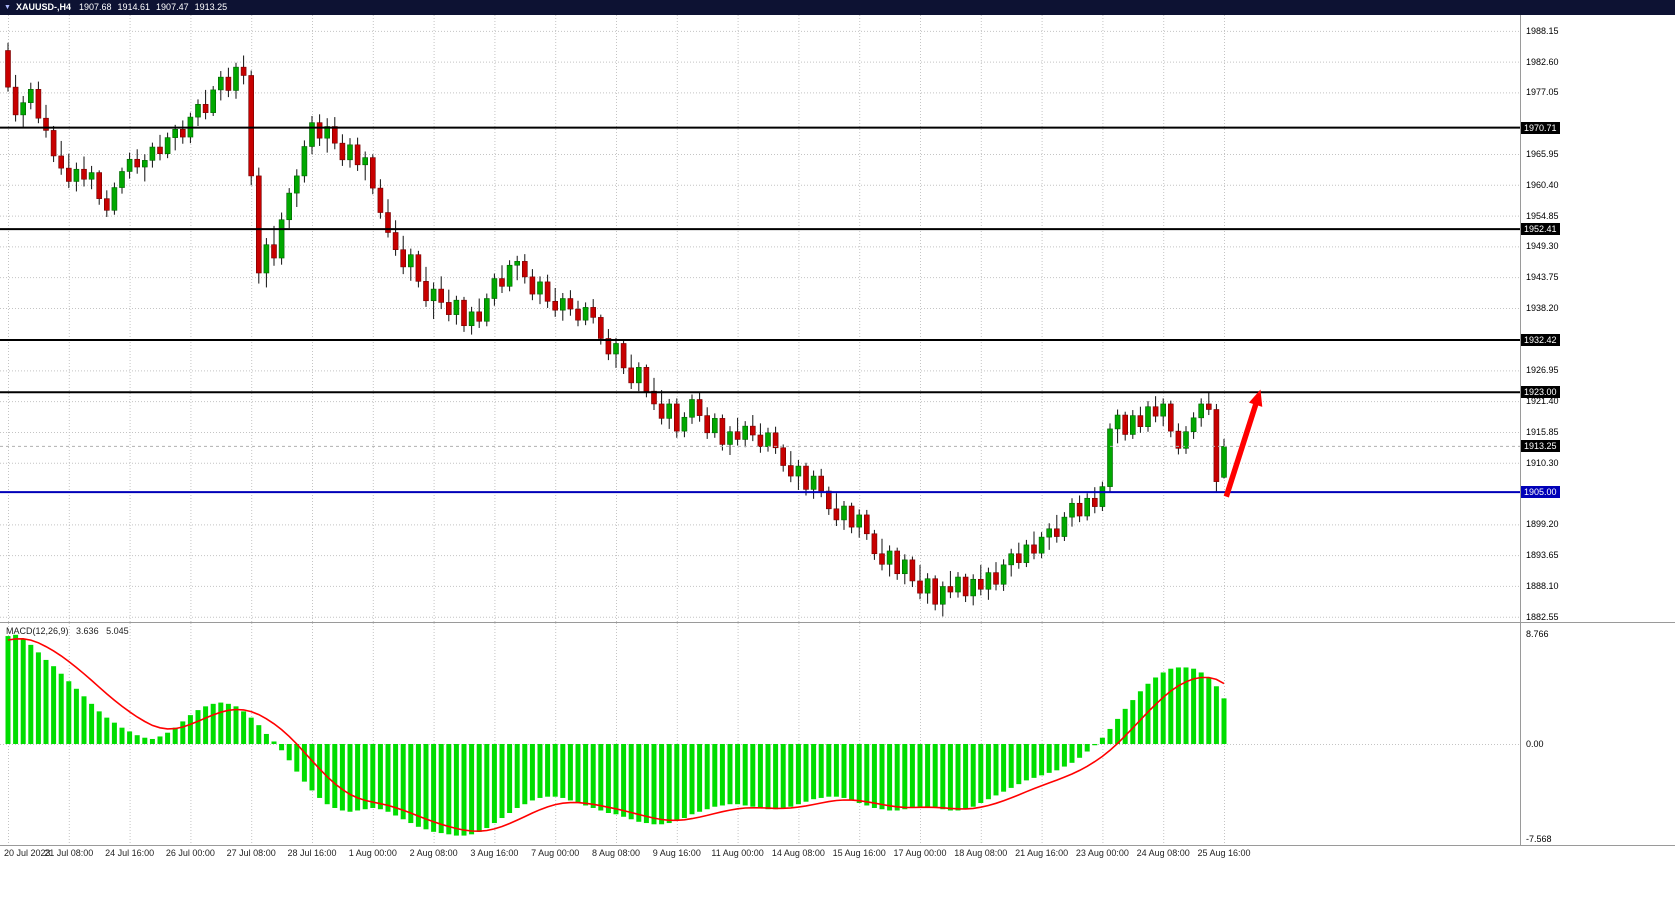  I want to click on price-axis-label: 1977.05, so click(1542, 92).